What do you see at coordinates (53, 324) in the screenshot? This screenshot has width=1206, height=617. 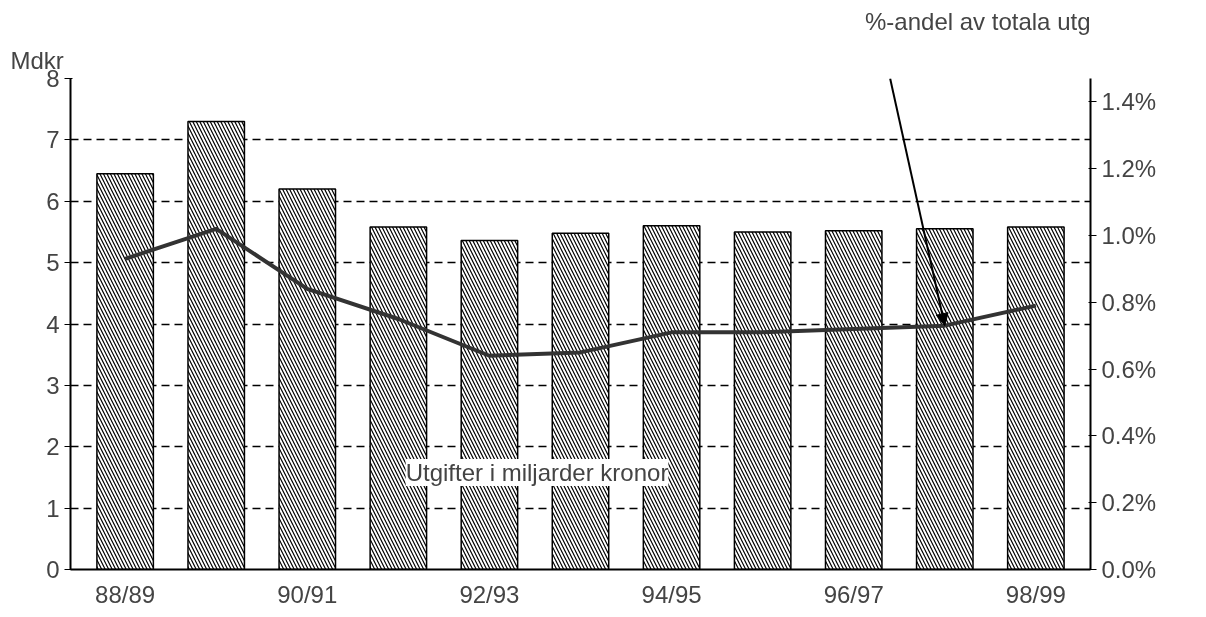 I see `y-tick-label: 4` at bounding box center [53, 324].